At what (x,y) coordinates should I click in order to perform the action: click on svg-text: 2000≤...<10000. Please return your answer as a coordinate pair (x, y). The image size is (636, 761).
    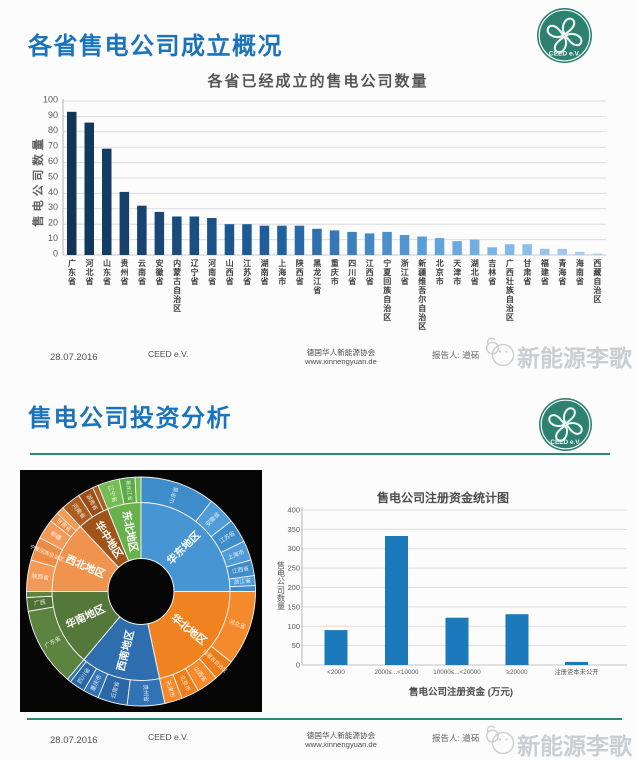
    Looking at the image, I should click on (397, 672).